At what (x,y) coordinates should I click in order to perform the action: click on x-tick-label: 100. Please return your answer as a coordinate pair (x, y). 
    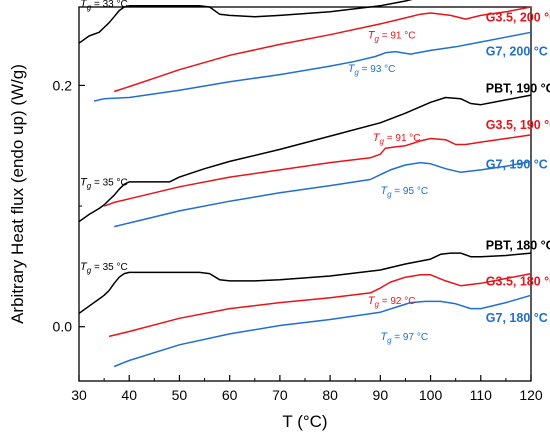
    Looking at the image, I should click on (431, 395).